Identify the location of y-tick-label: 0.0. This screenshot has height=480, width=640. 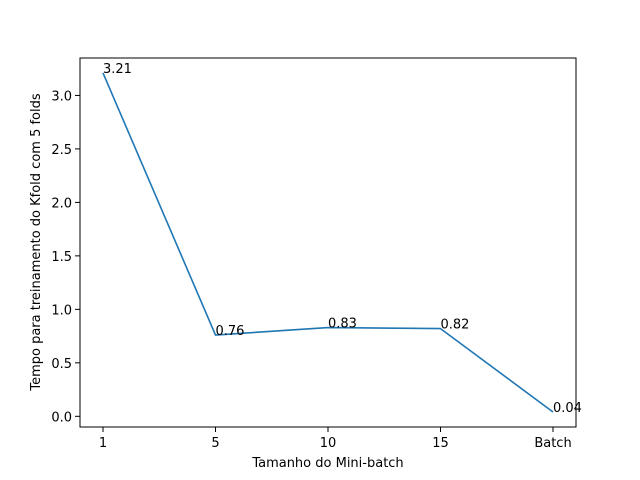
(61, 417).